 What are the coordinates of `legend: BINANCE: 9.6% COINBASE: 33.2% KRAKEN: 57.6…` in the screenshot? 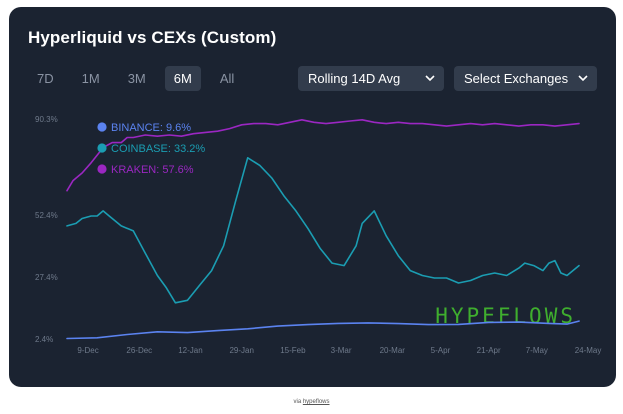 It's located at (151, 149).